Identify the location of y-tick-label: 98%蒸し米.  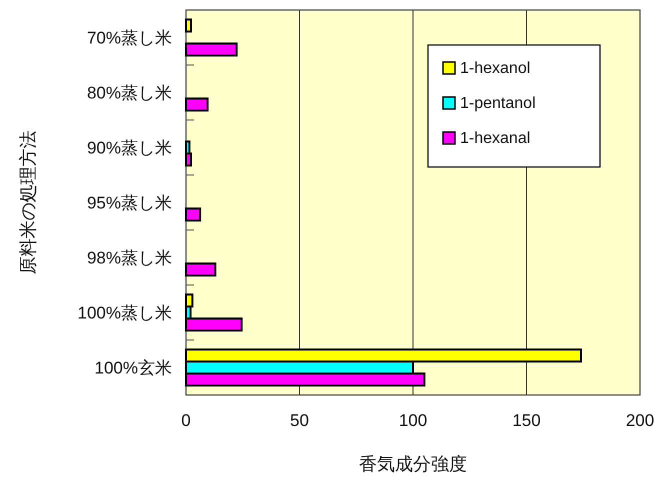
(129, 258).